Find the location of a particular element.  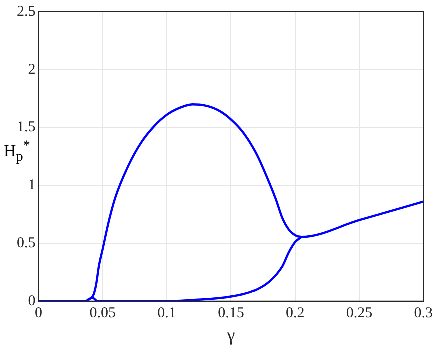

y-tick-label: 0.5 is located at coordinates (26, 243).